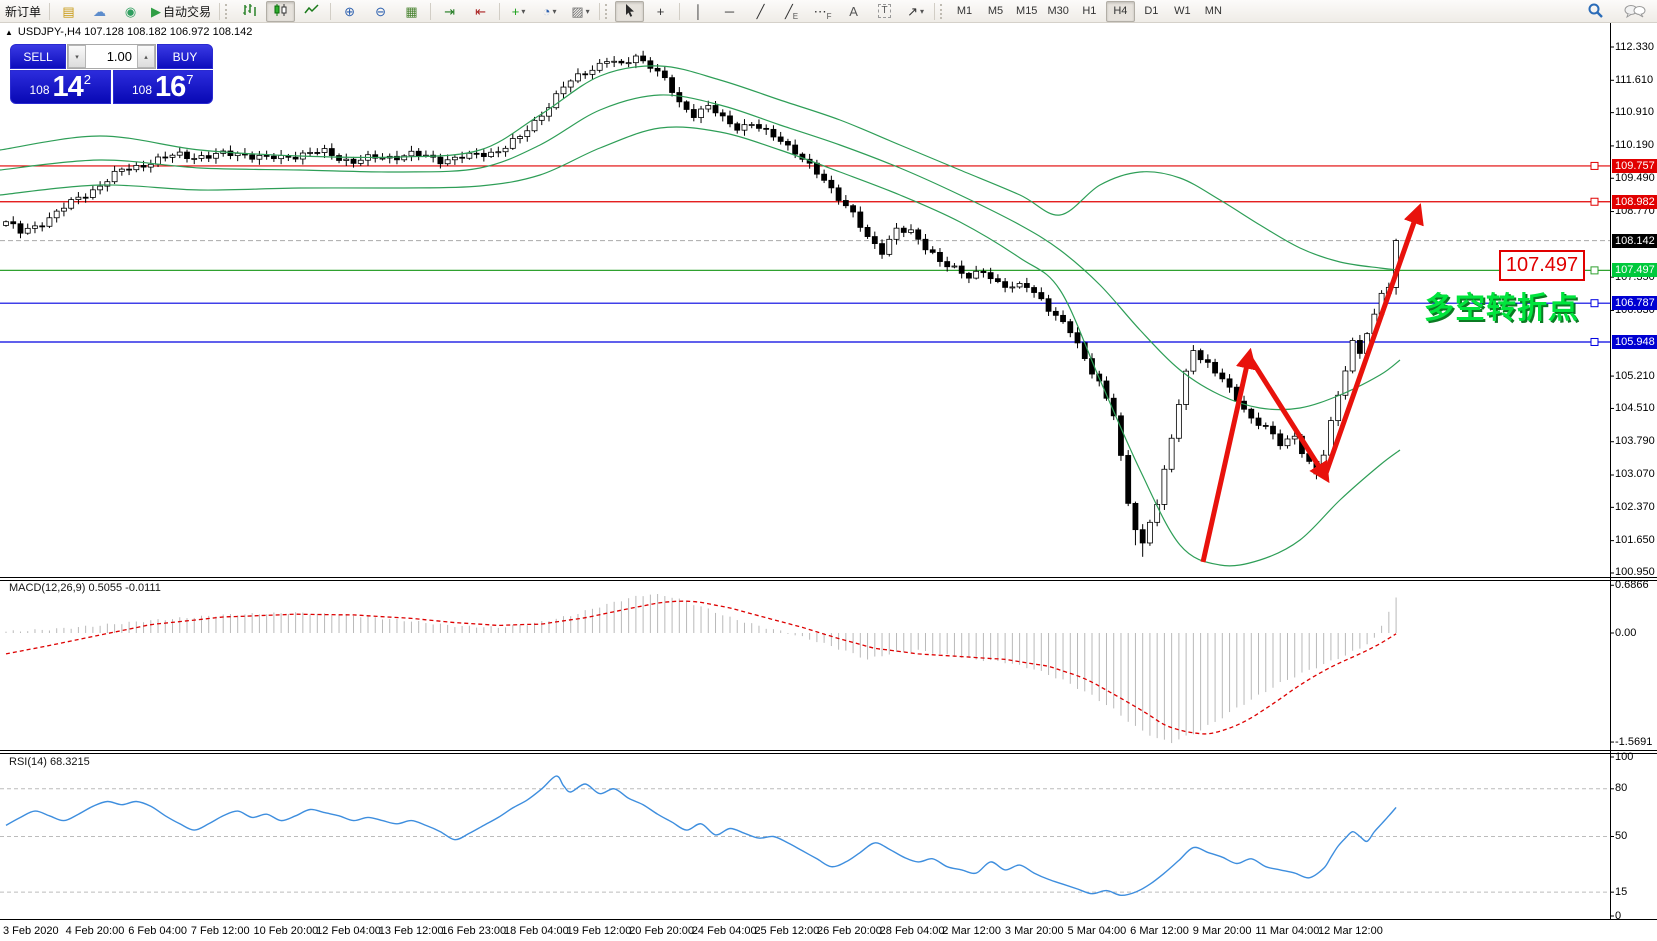 The image size is (1657, 941). I want to click on price-callout-box: 107.497, so click(1542, 265).